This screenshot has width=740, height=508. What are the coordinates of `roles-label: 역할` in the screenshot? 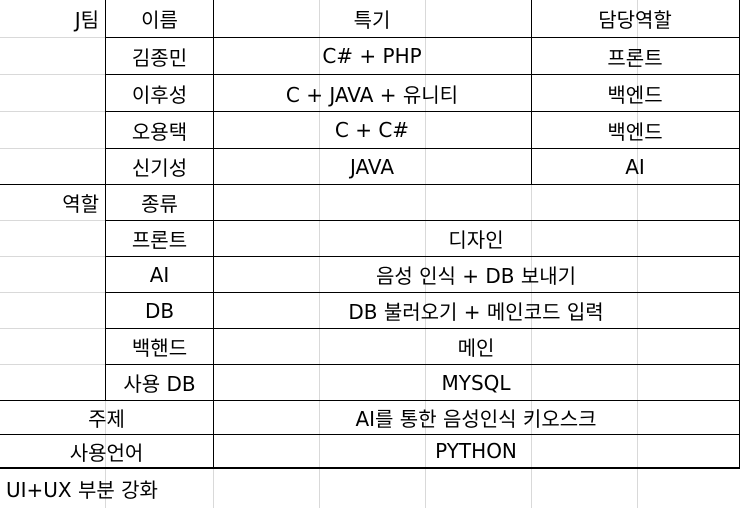 It's located at (52, 202).